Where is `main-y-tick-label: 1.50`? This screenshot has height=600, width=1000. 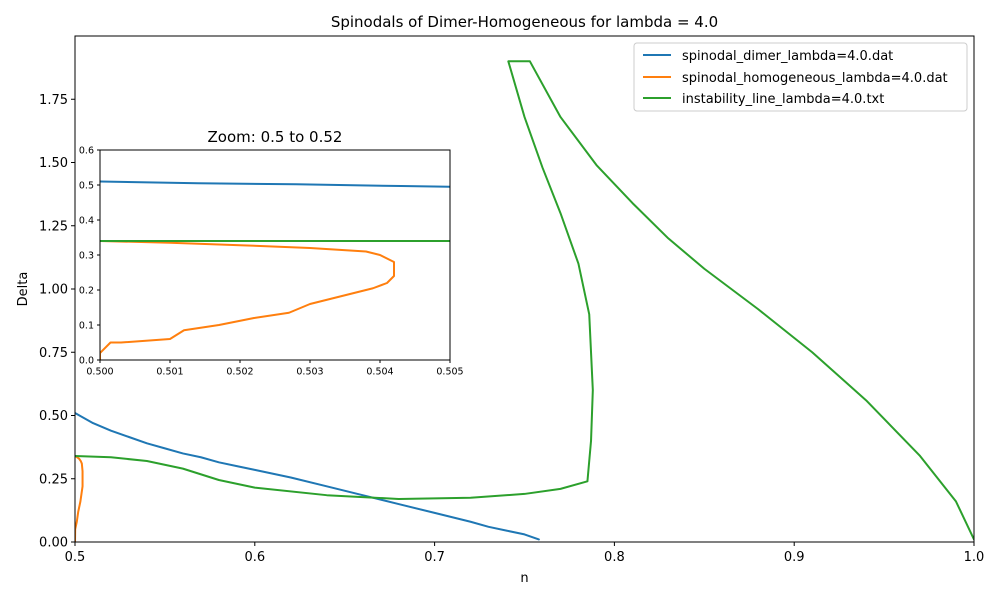
main-y-tick-label: 1.50 is located at coordinates (53, 163).